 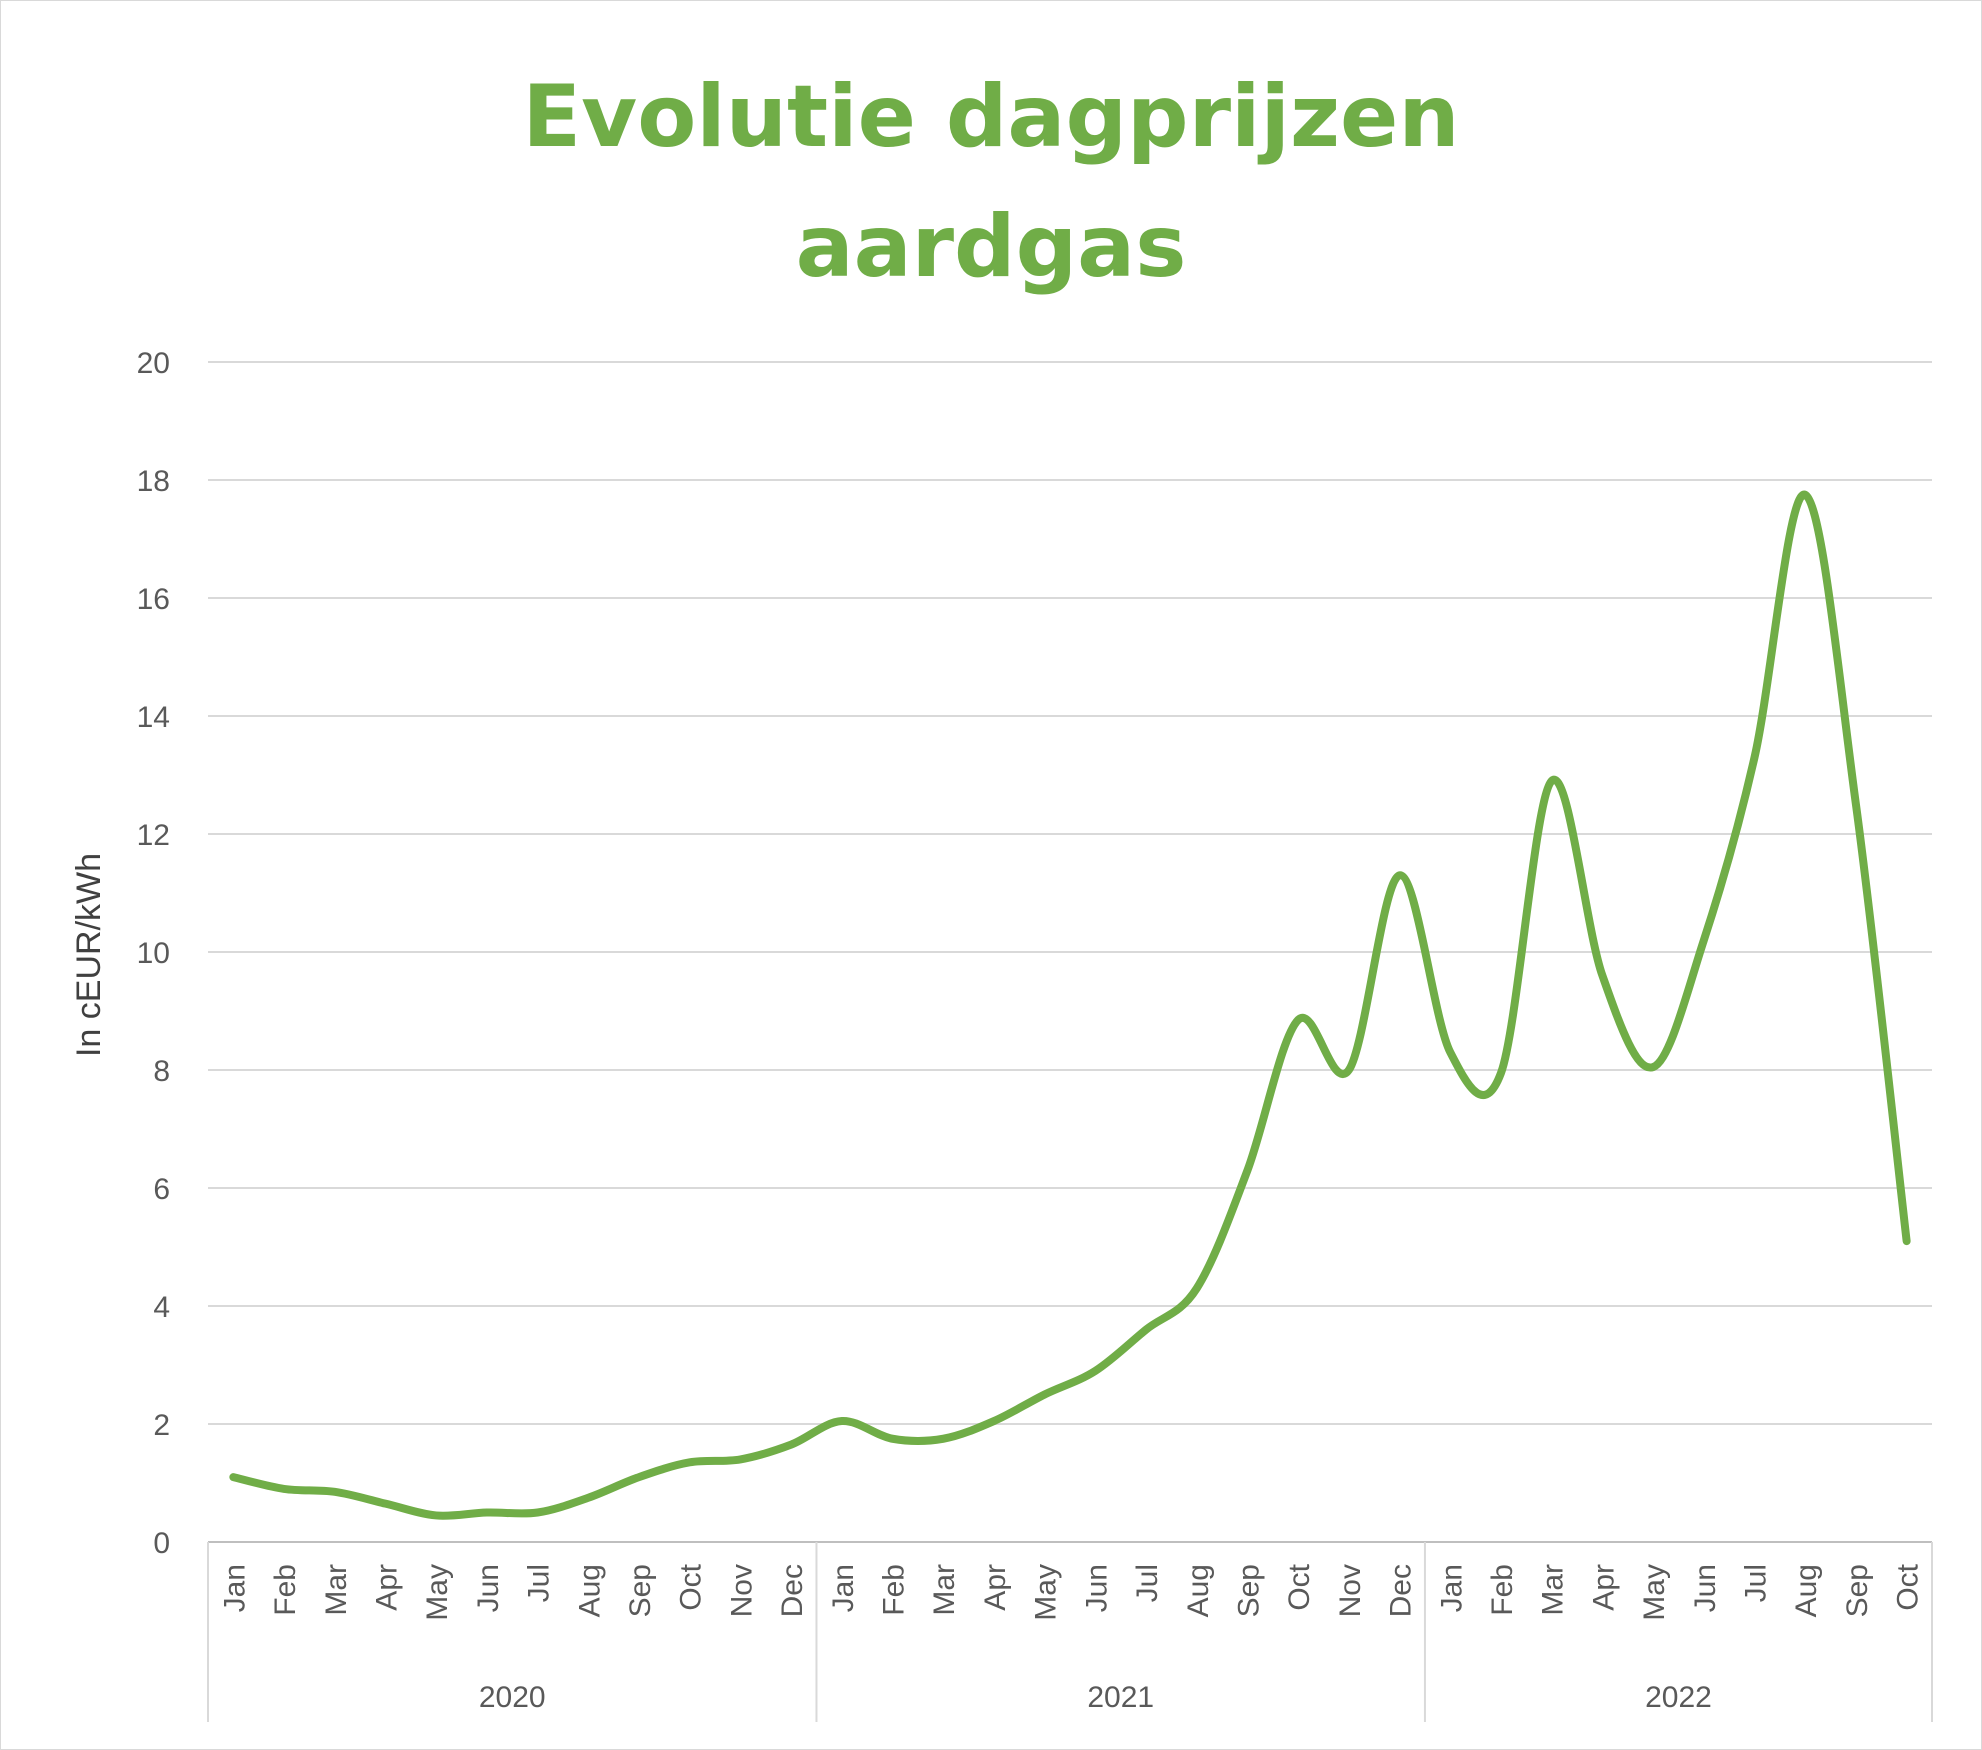 I want to click on y-tick-label: 4, so click(x=161, y=1307).